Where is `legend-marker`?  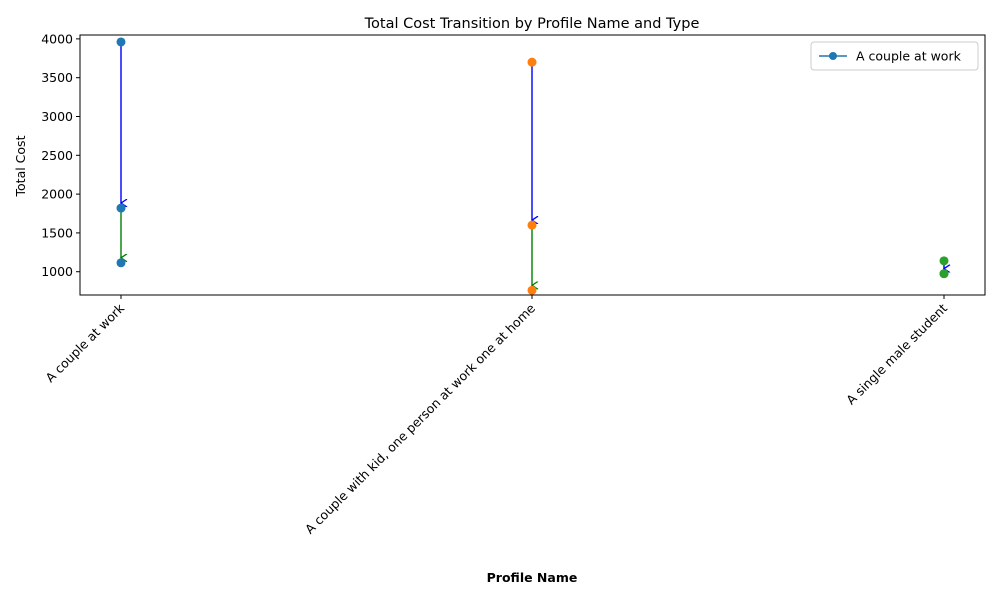 legend-marker is located at coordinates (833, 56).